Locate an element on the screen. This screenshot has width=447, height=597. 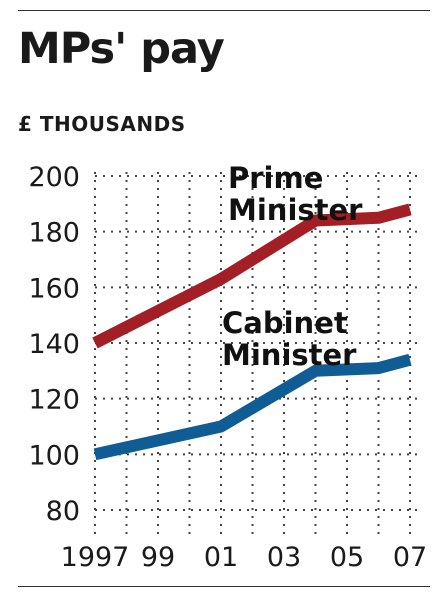
bottom-rule is located at coordinates (224, 586).